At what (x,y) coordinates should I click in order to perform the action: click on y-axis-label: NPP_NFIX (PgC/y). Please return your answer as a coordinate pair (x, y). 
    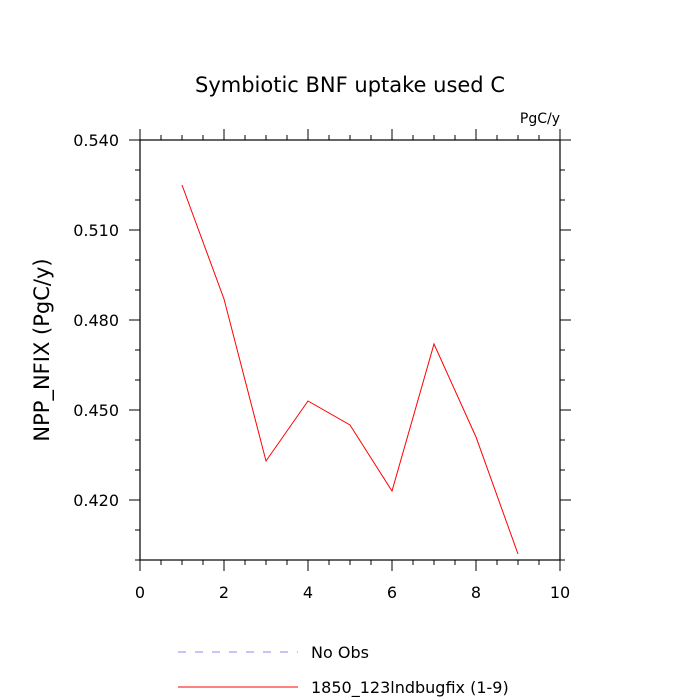
    Looking at the image, I should click on (42, 349).